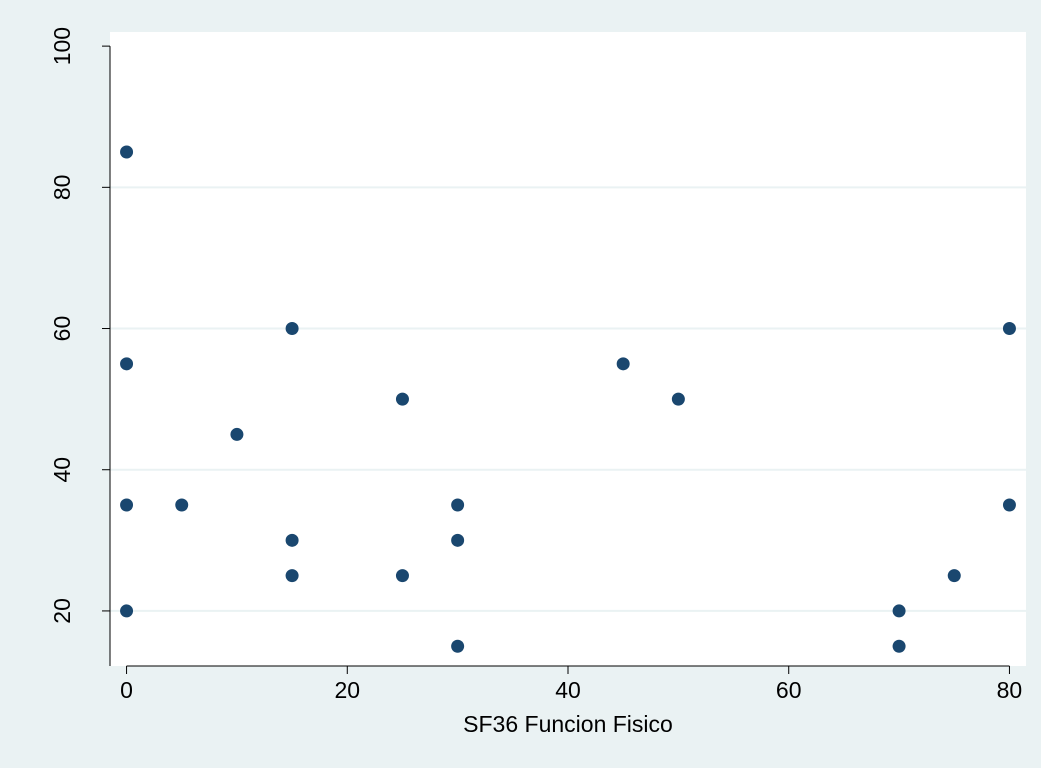  I want to click on x-tick-label: 40, so click(568, 690).